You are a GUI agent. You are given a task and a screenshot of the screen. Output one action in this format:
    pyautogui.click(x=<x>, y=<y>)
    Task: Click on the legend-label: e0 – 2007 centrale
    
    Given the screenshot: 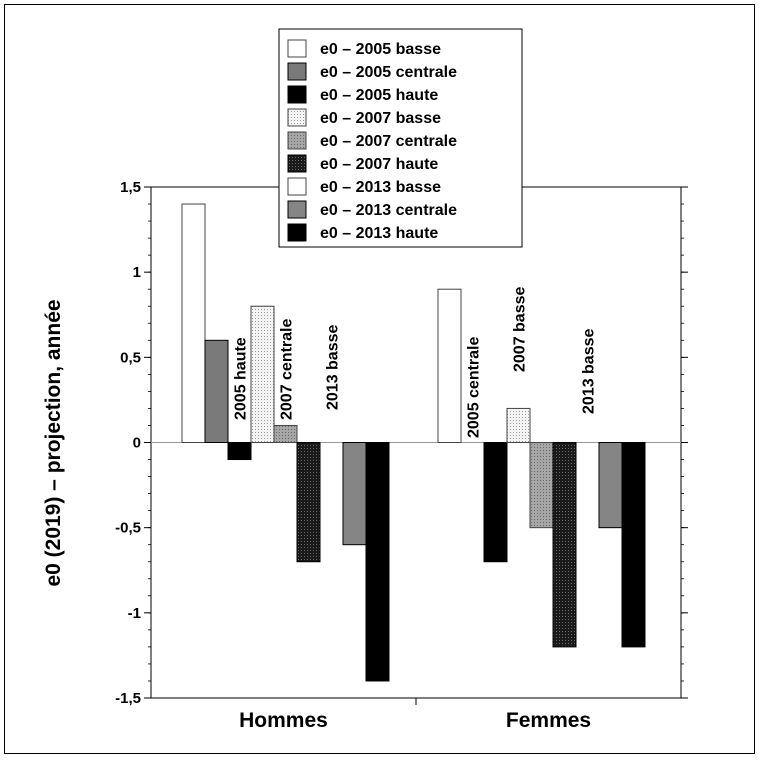 What is the action you would take?
    pyautogui.click(x=388, y=141)
    